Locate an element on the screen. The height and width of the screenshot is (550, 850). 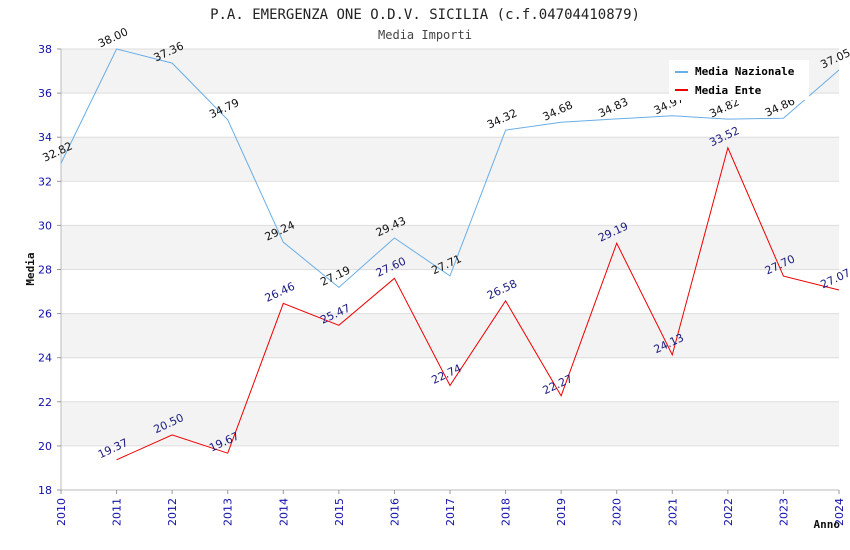
x-tick-label: 2020 is located at coordinates (617, 512).